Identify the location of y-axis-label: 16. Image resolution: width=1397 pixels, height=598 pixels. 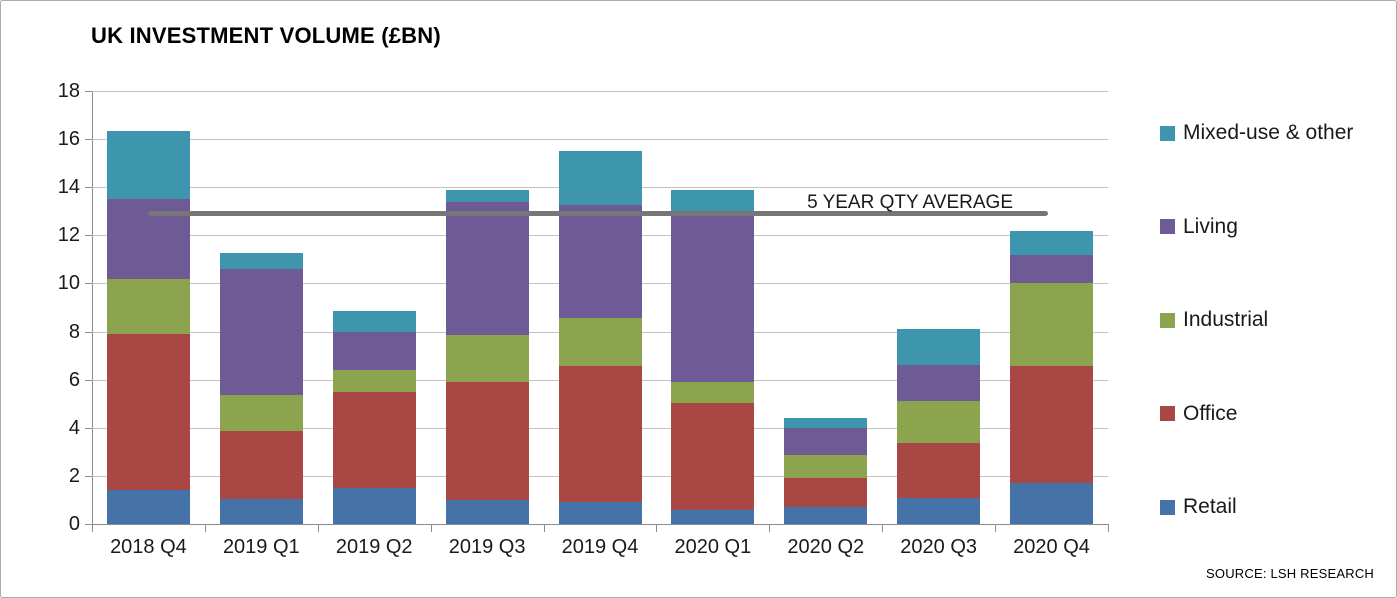
(68, 139).